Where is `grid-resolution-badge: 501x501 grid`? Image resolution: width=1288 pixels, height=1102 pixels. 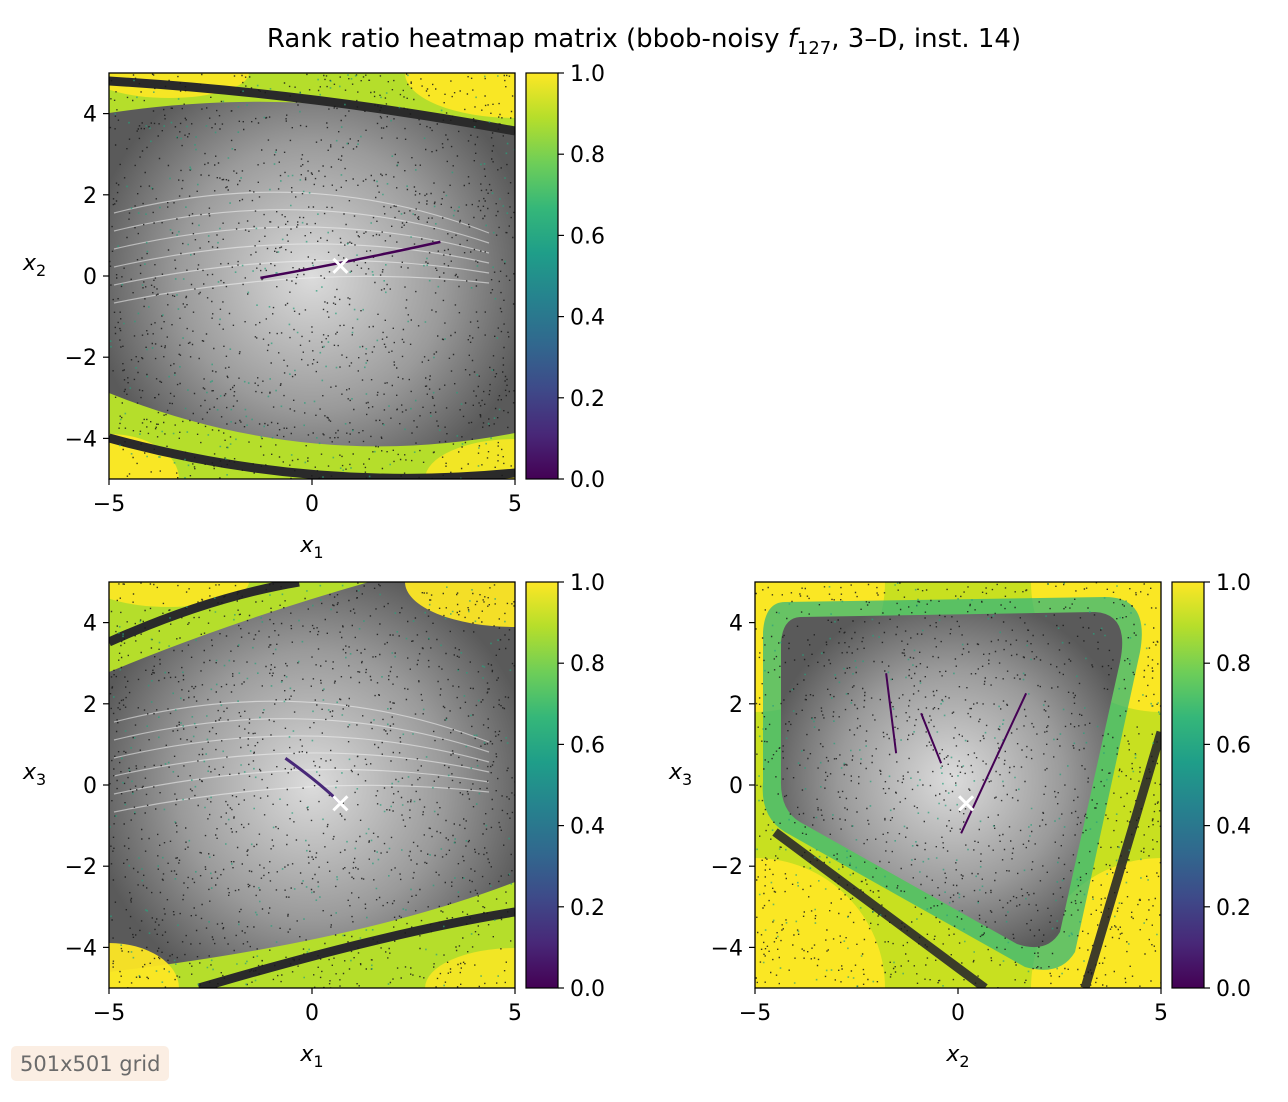 grid-resolution-badge: 501x501 grid is located at coordinates (90, 1063).